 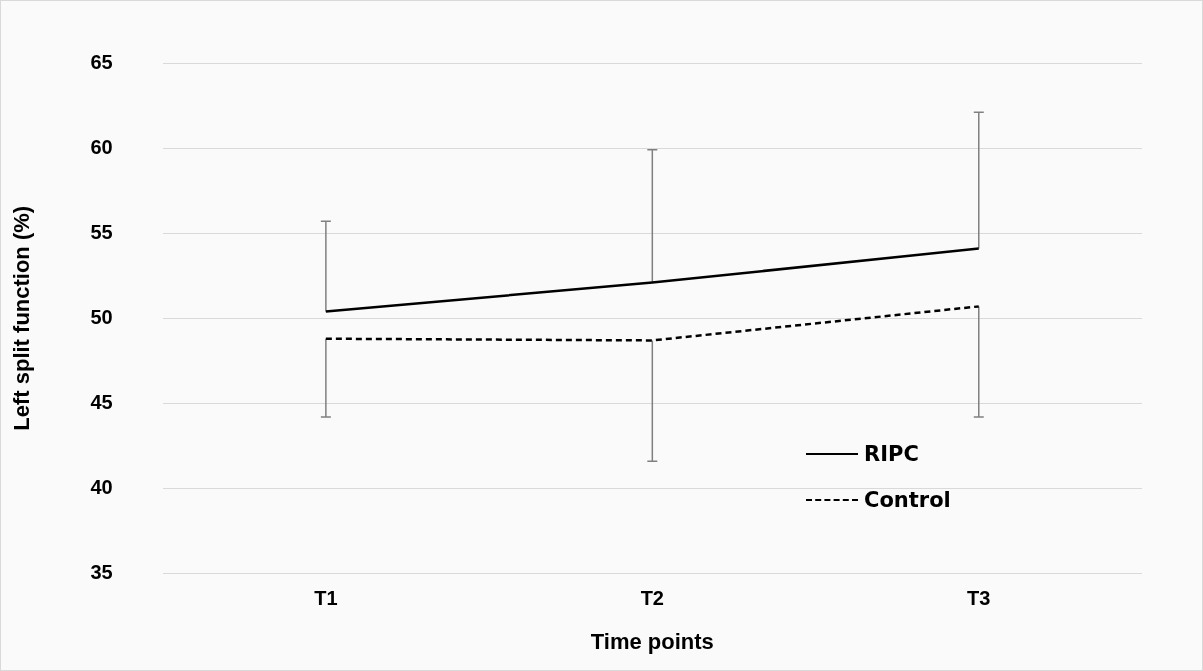 I want to click on legend-label: Control, so click(x=907, y=500).